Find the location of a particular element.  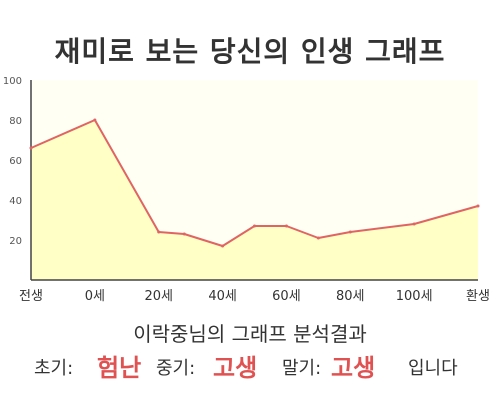

early-stage-value: 험난 is located at coordinates (119, 368).